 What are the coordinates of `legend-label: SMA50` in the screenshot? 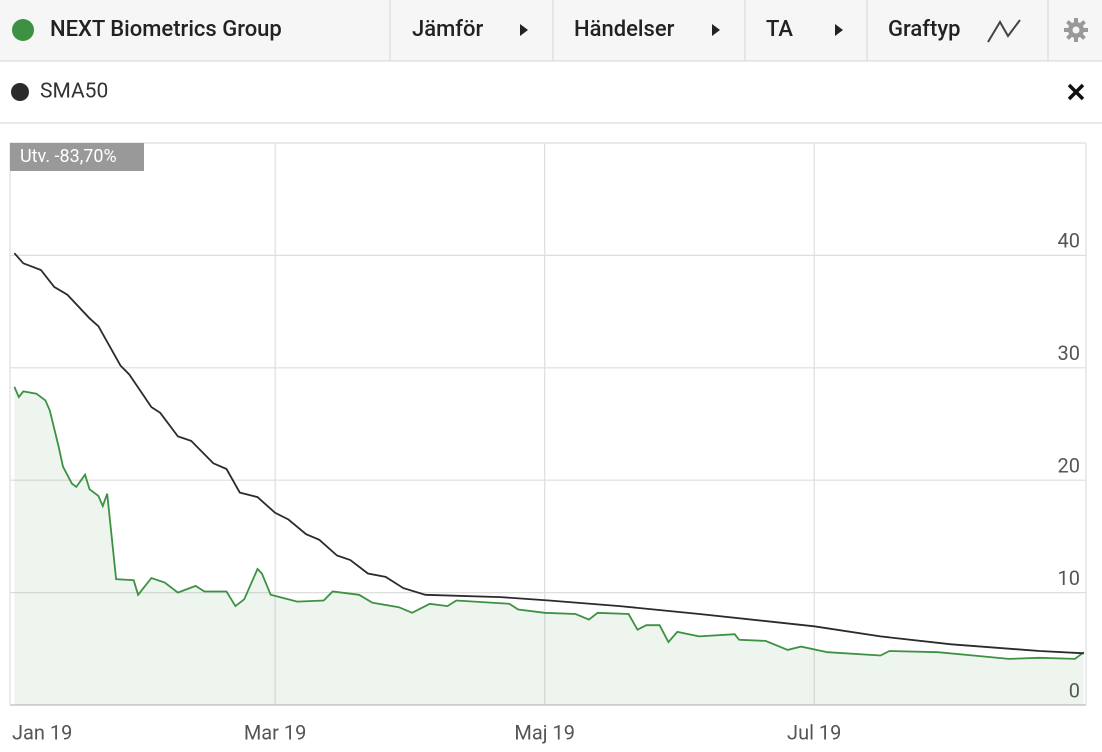 It's located at (74, 92).